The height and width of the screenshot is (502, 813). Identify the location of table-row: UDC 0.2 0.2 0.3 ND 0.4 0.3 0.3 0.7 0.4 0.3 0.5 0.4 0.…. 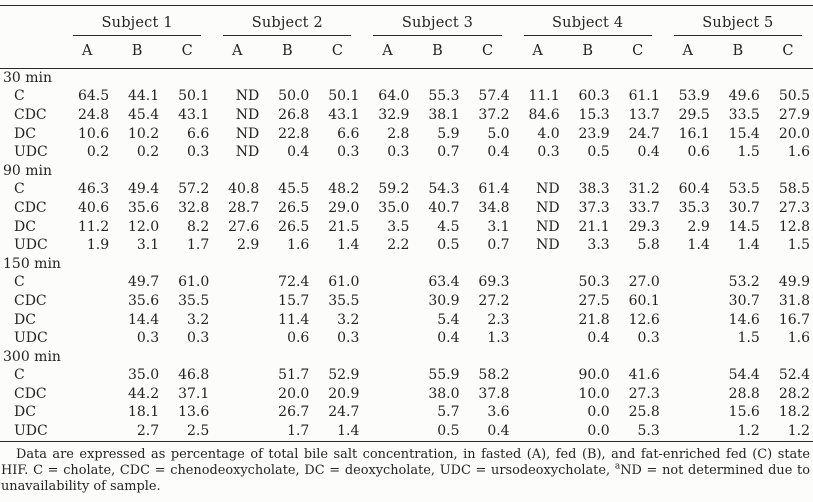
(406, 152).